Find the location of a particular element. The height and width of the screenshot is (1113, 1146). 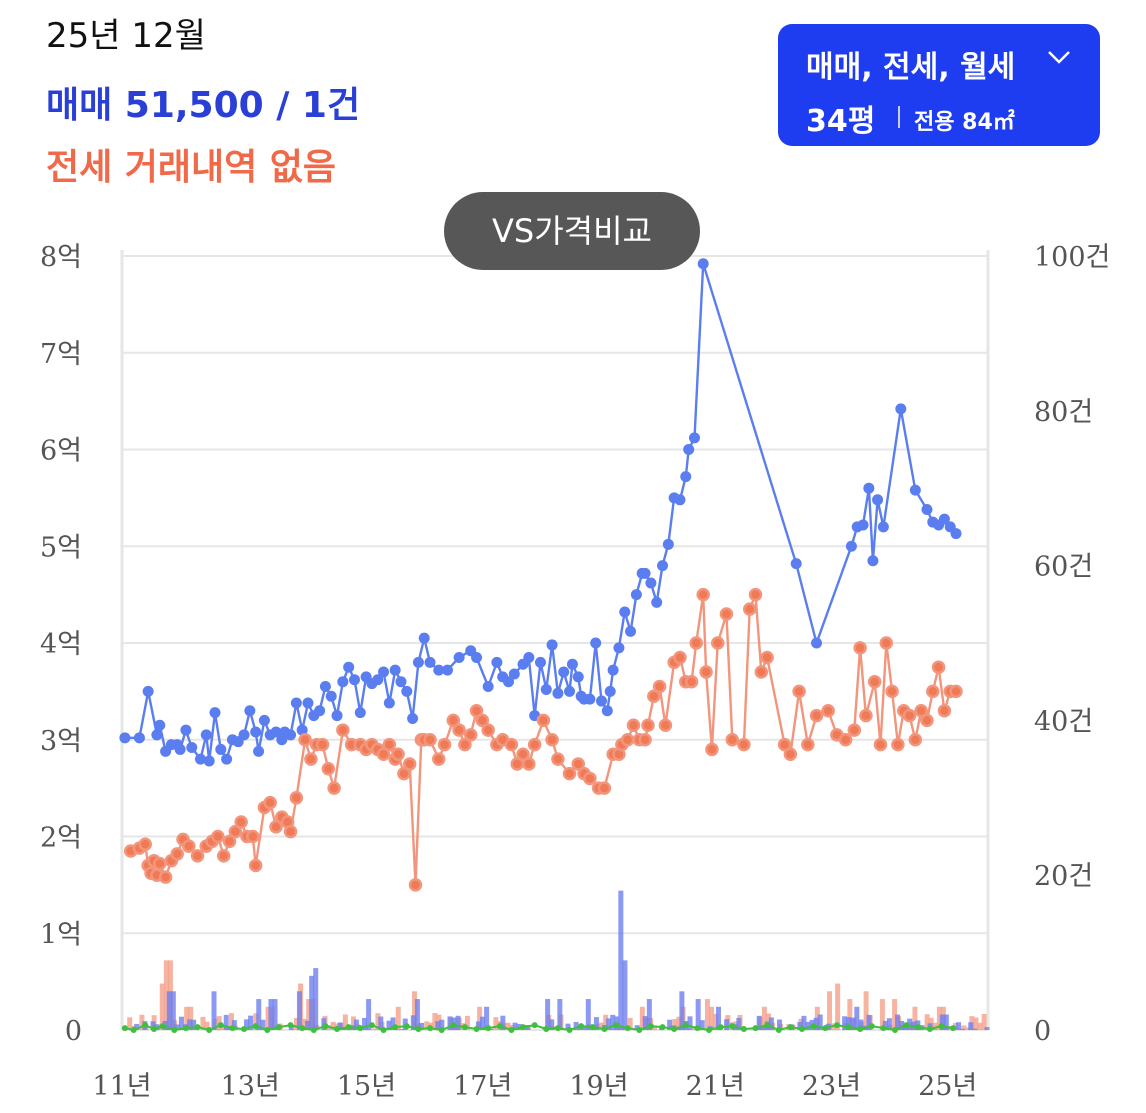

x-tick-label: 15년 is located at coordinates (366, 1086).